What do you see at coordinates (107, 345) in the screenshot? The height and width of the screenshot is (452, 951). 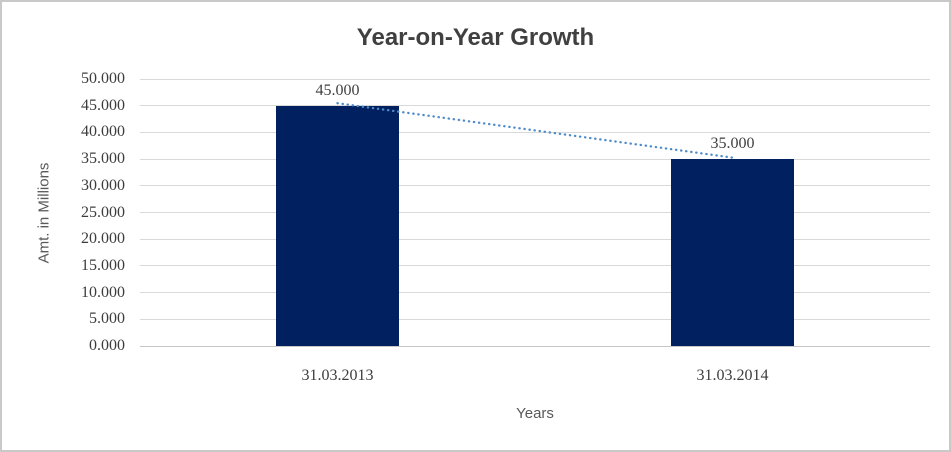 I see `y-axis-tick-label: 0.000` at bounding box center [107, 345].